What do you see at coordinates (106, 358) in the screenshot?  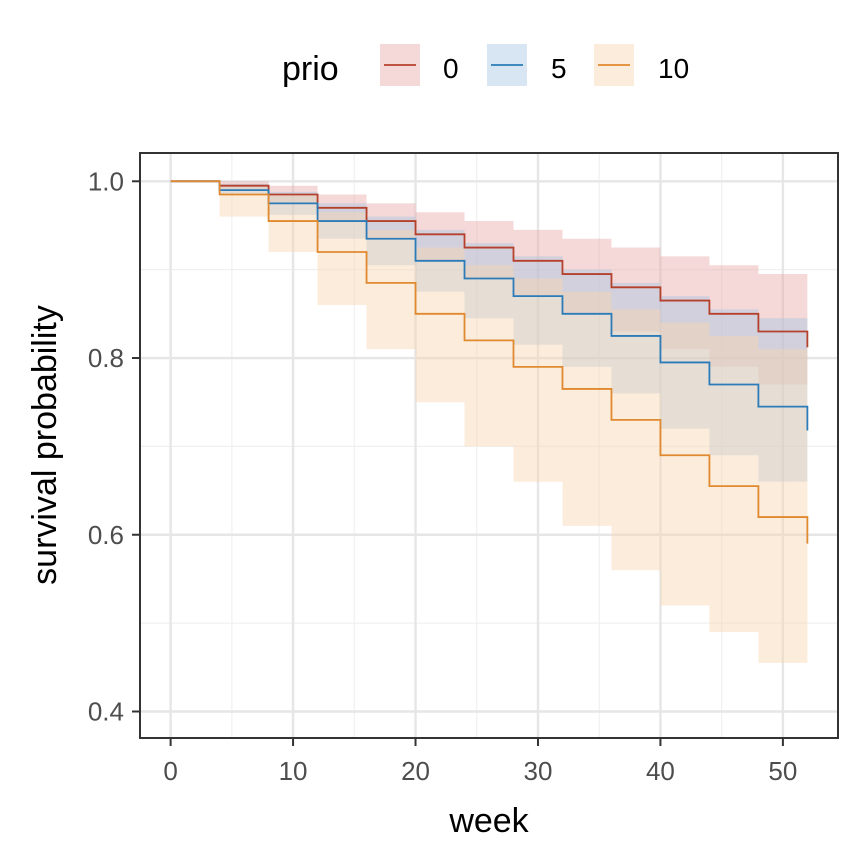 I see `y-tick-label: 0.8` at bounding box center [106, 358].